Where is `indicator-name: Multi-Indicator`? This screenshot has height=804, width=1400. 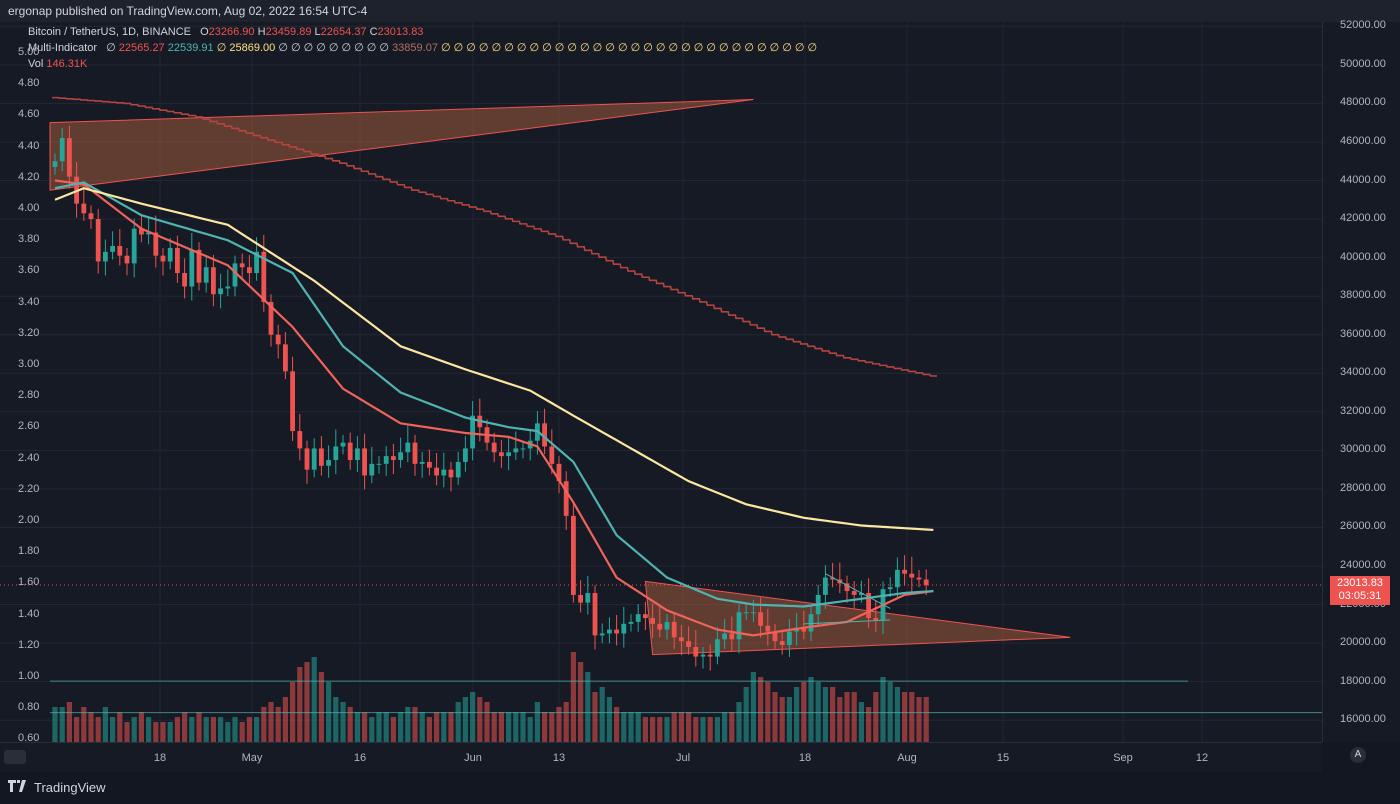
indicator-name: Multi-Indicator is located at coordinates (63, 48).